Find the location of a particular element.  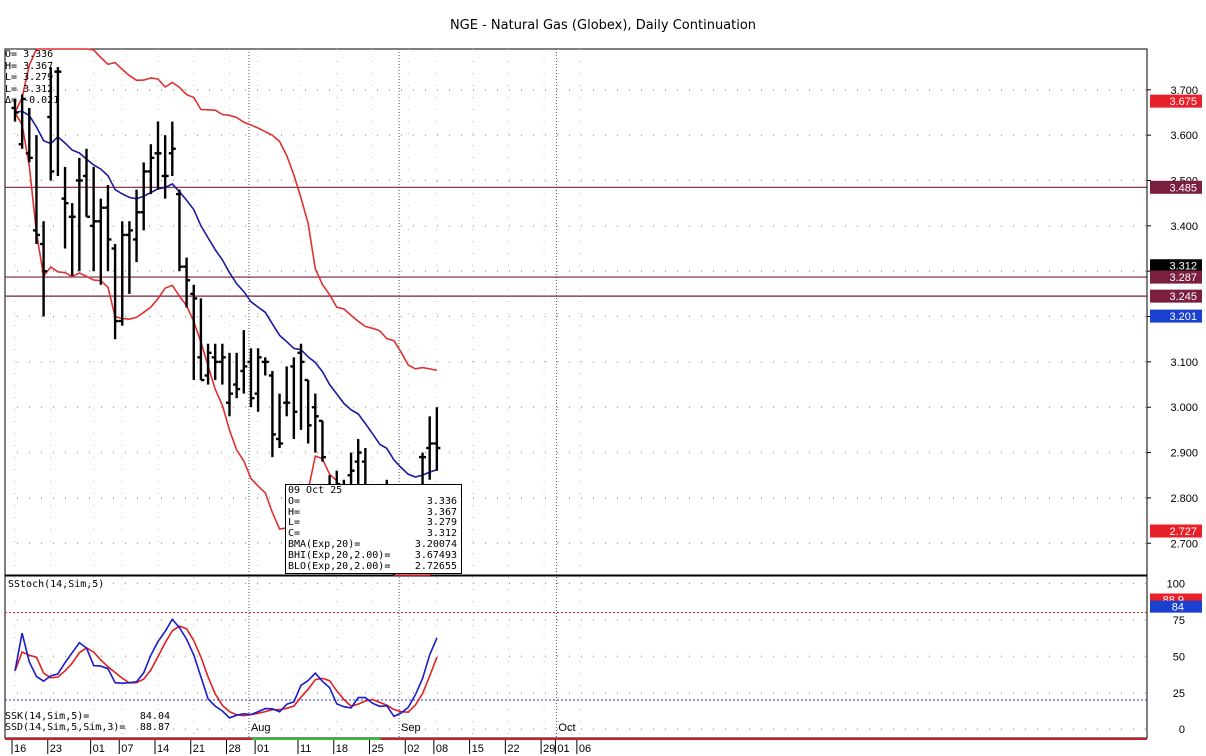

price-tag-label: 3.485 is located at coordinates (1183, 188).